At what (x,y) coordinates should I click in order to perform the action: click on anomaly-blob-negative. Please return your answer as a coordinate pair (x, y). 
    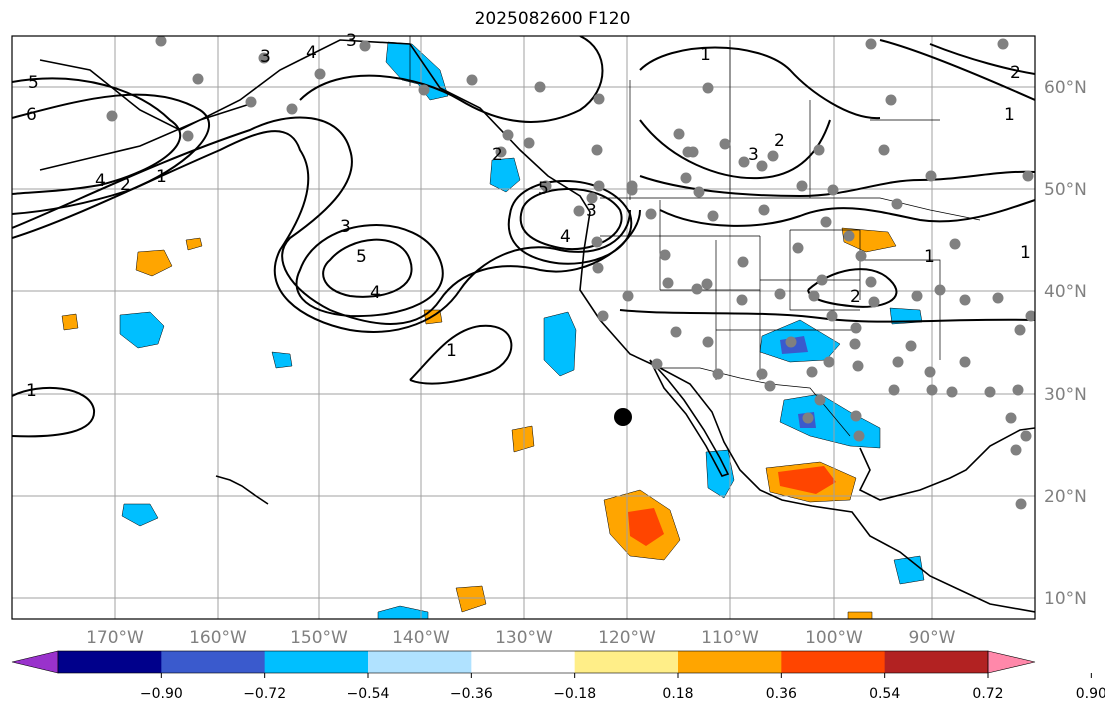
    Looking at the image, I should click on (282, 360).